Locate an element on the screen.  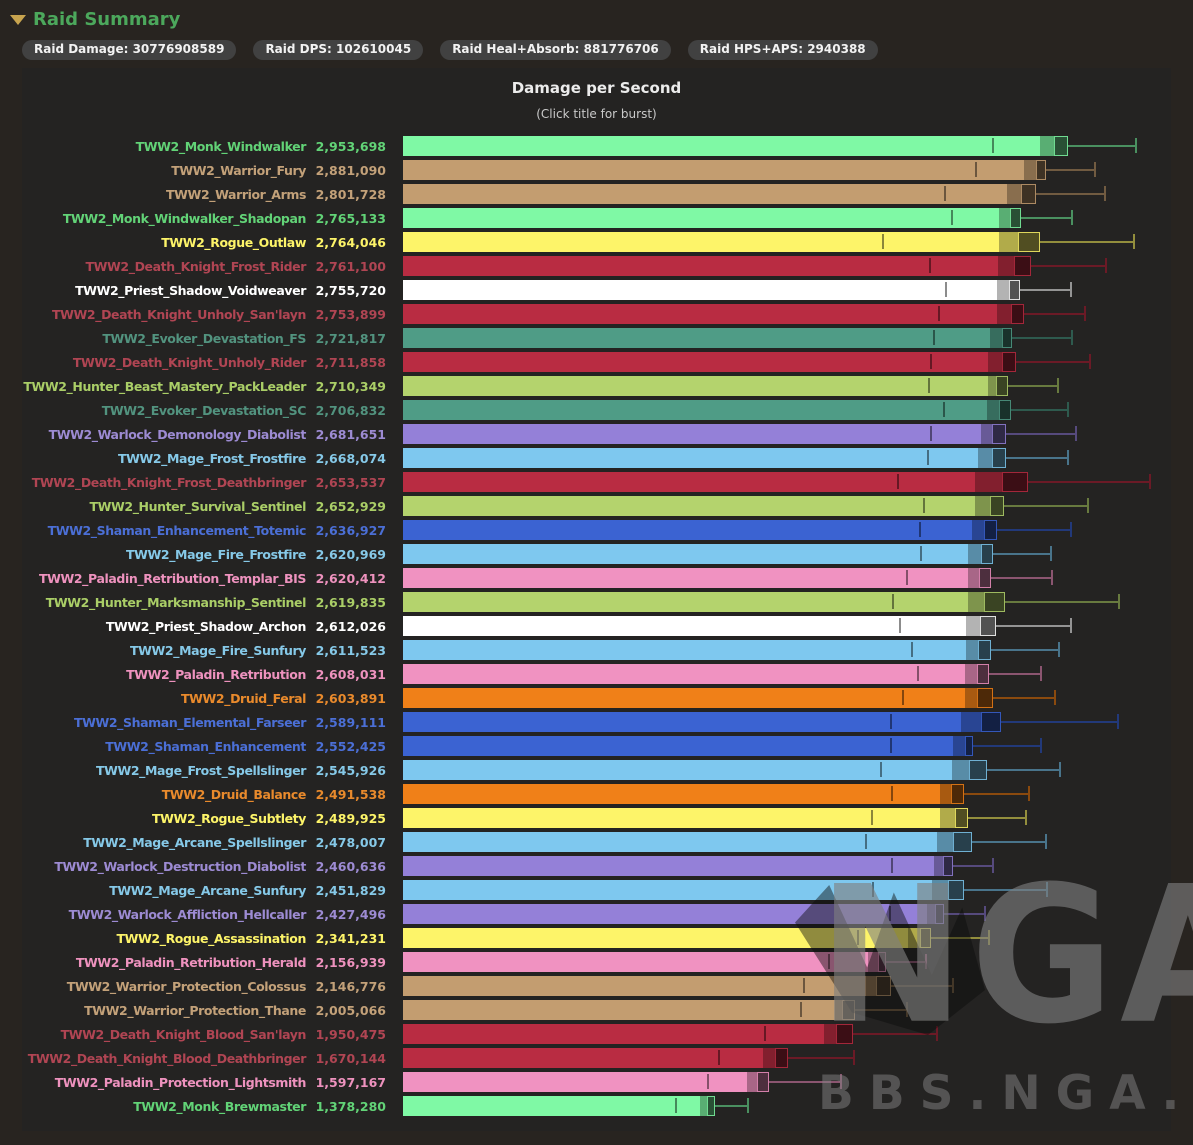
dps-row: TWW2_Warrior_Arms 2,801,728 is located at coordinates (596, 194).